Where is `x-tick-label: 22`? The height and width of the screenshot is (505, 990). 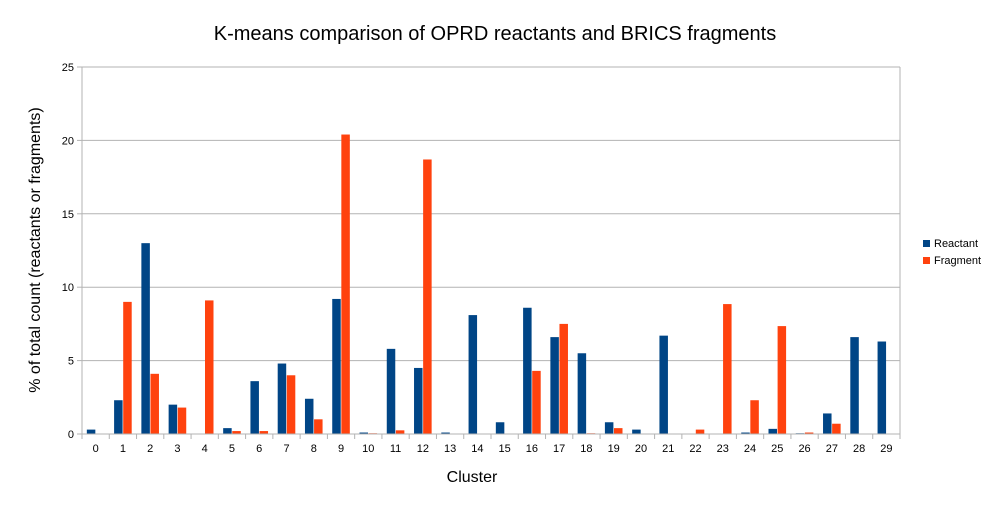
x-tick-label: 22 is located at coordinates (695, 449).